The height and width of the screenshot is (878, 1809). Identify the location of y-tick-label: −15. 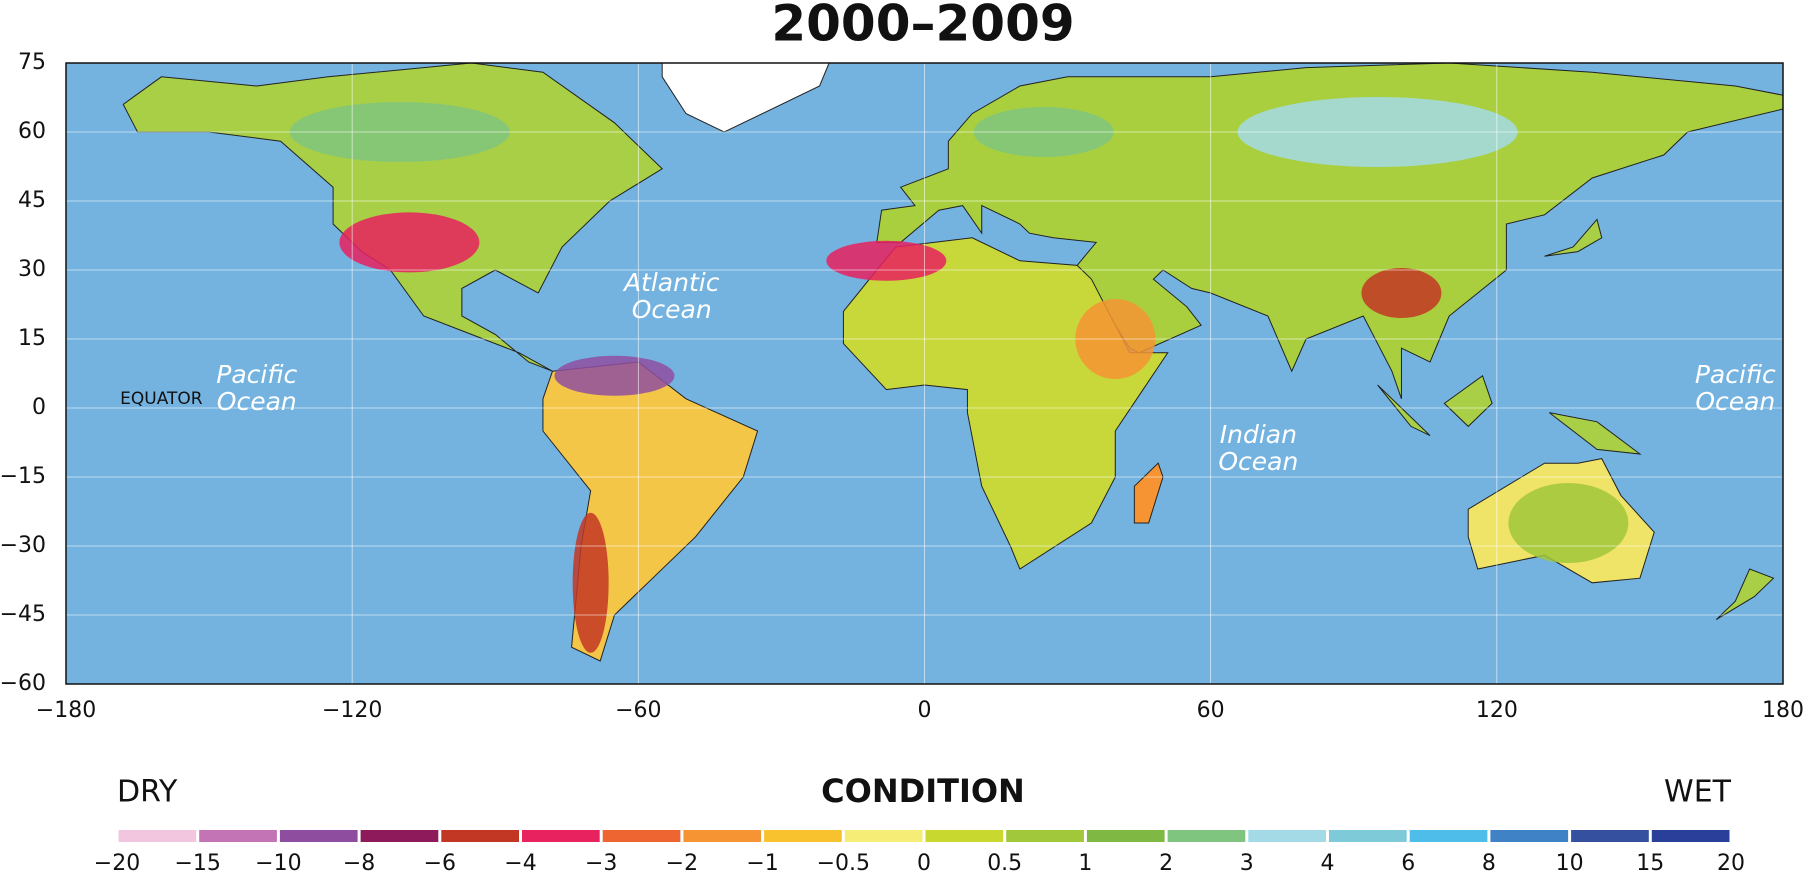
(23, 476).